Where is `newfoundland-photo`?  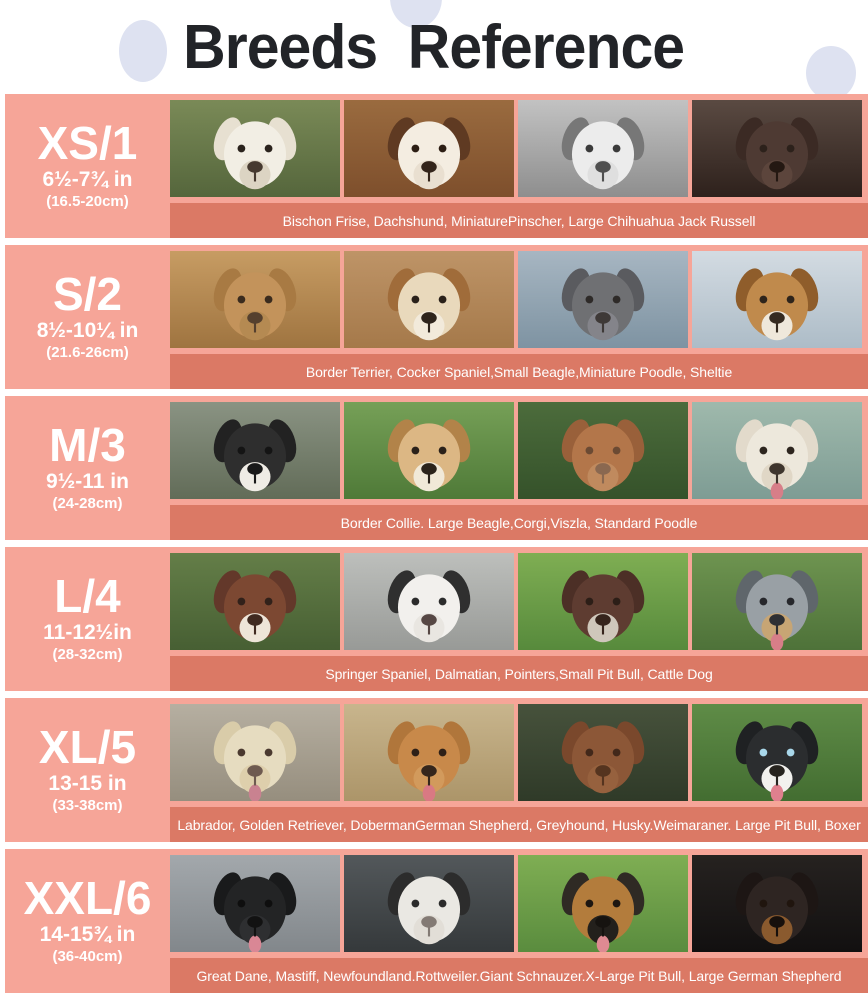
newfoundland-photo is located at coordinates (255, 903).